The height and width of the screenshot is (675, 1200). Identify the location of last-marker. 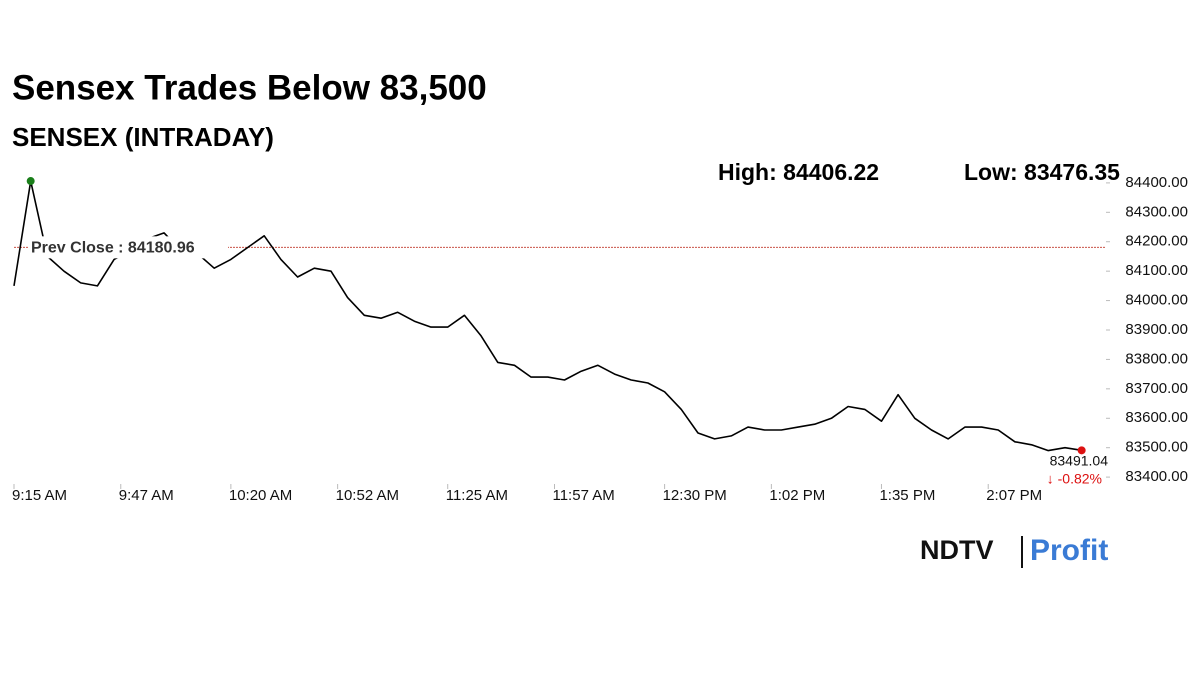
(1081, 450).